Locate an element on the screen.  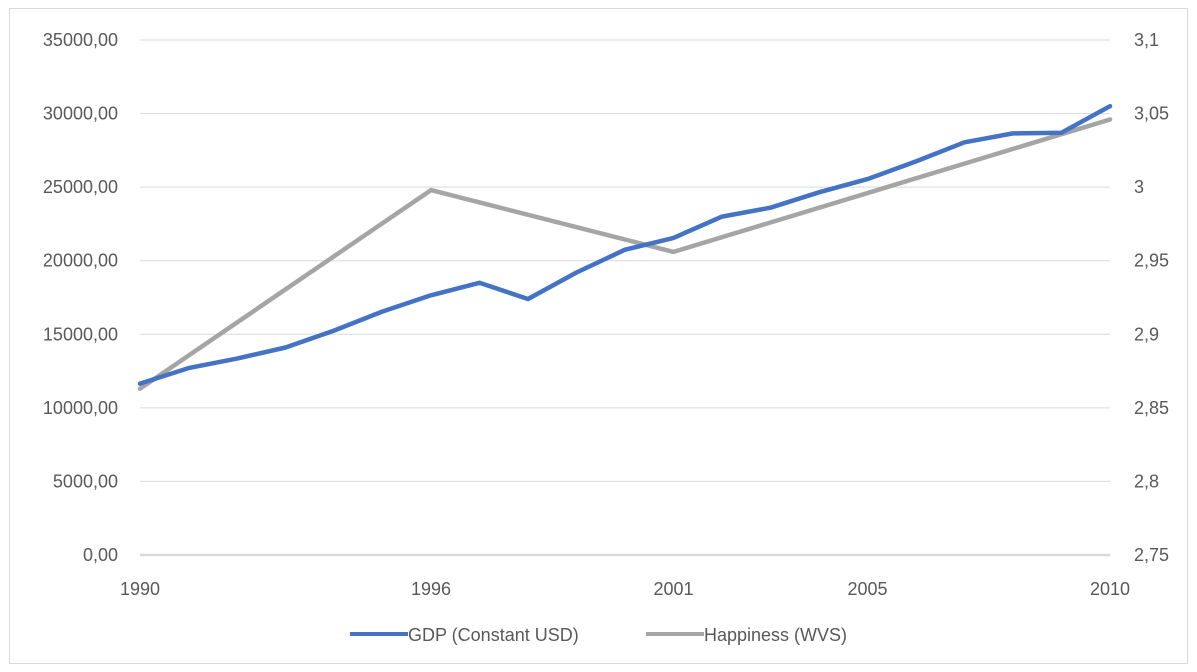
right-tick-label: 3,1 is located at coordinates (1146, 40).